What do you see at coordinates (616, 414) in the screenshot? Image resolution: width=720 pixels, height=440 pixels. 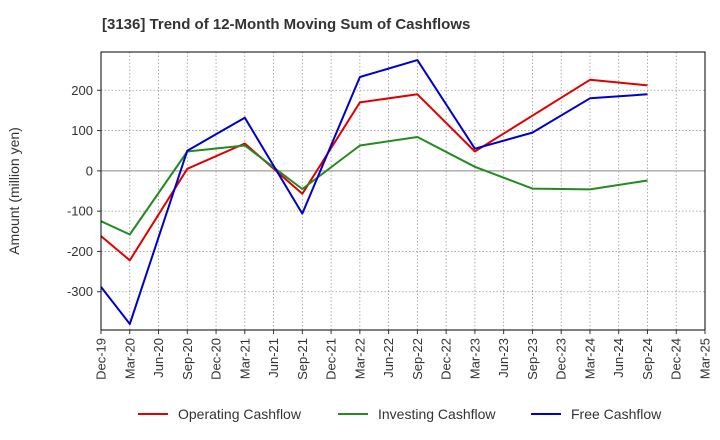 I see `legend-label-free-cashflow: Free Cashflow` at bounding box center [616, 414].